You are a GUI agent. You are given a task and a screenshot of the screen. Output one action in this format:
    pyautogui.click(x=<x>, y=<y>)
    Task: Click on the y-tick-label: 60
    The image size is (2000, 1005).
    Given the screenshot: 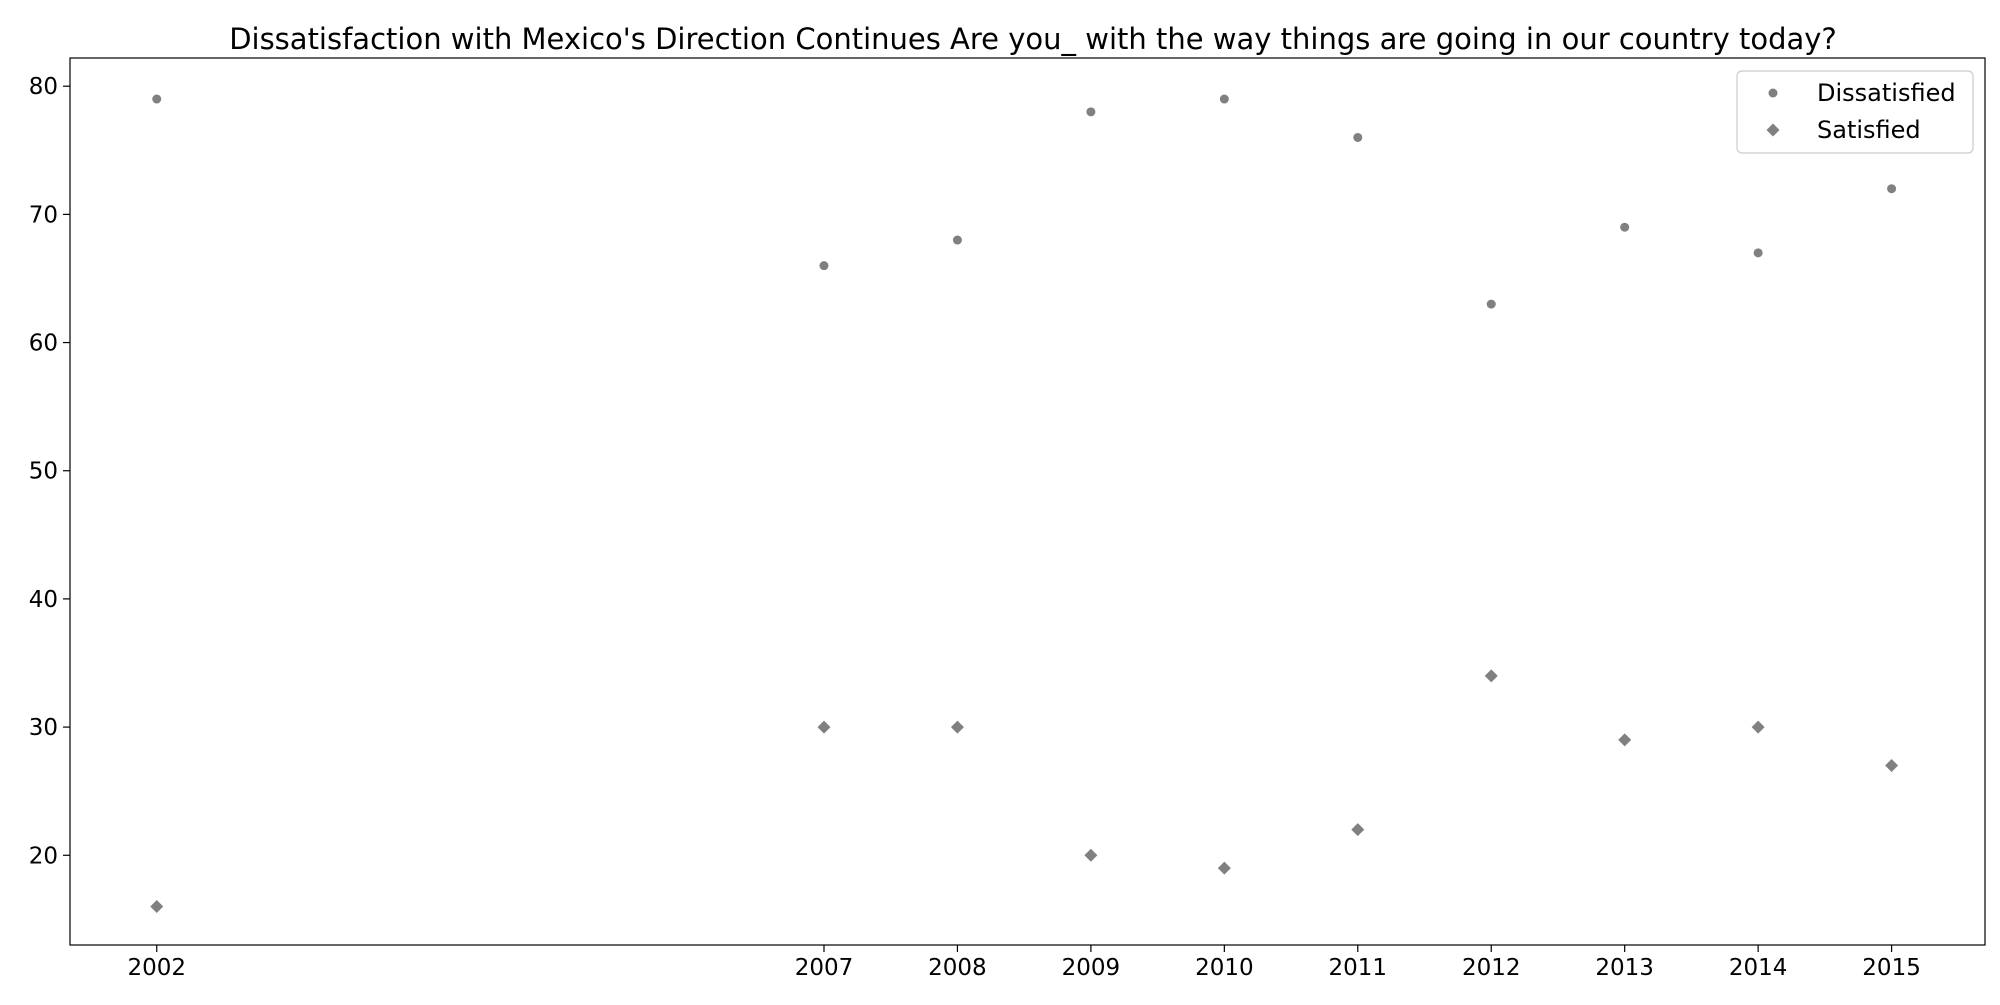 What is the action you would take?
    pyautogui.click(x=43, y=344)
    